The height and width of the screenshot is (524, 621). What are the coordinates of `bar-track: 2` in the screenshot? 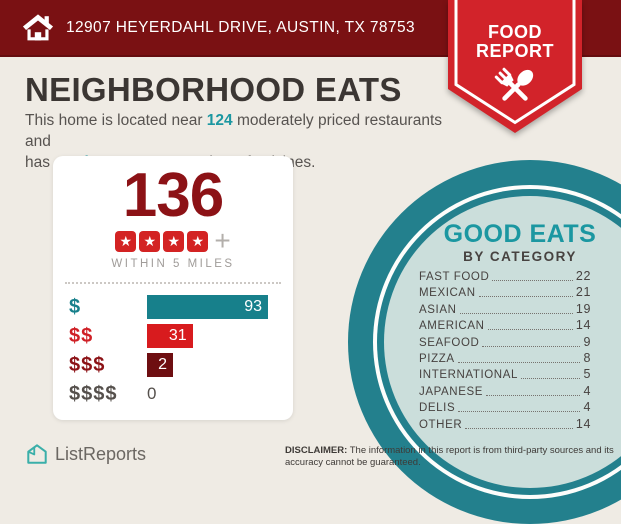 It's located at (211, 365).